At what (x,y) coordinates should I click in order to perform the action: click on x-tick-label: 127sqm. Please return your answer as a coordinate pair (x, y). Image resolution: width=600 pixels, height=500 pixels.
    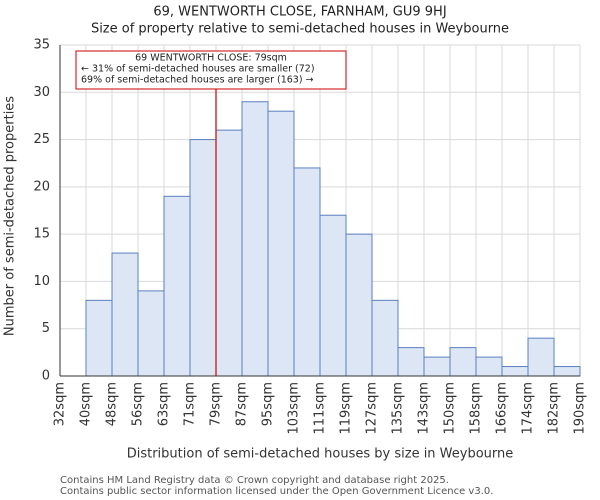
    Looking at the image, I should click on (372, 408).